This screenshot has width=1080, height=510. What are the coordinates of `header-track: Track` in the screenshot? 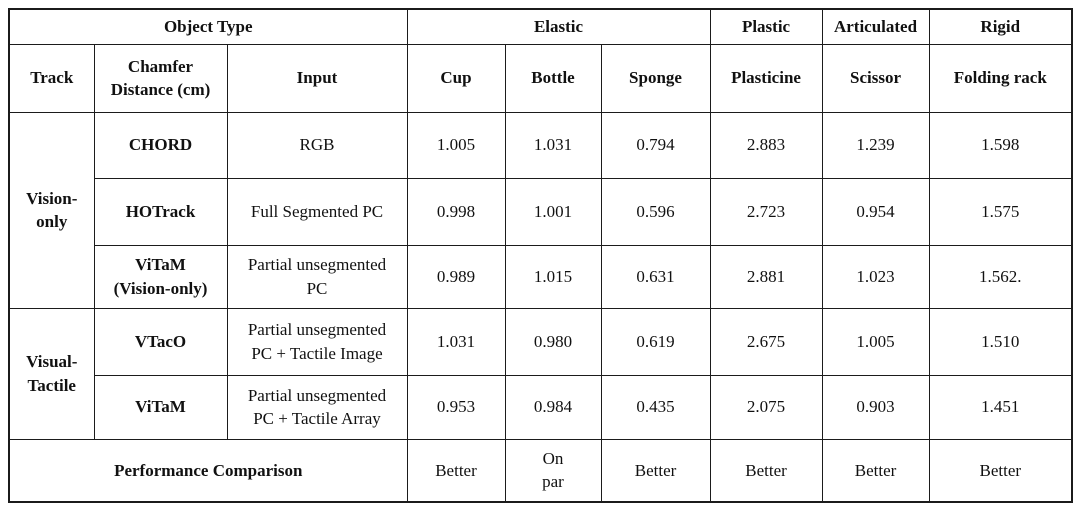 It's located at (51, 78).